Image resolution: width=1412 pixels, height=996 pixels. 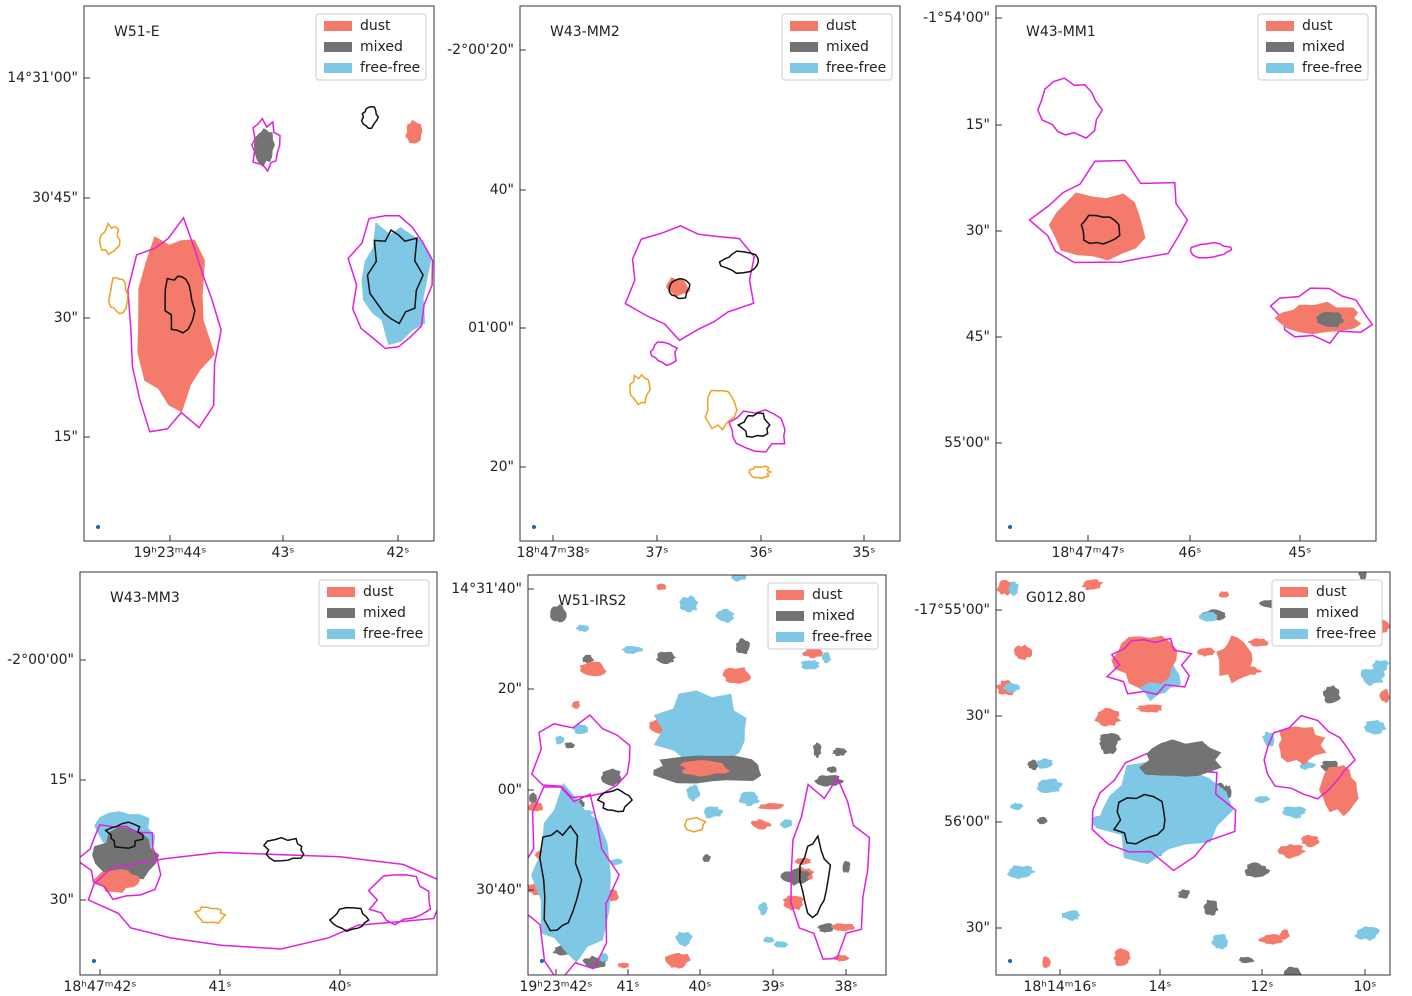 What do you see at coordinates (592, 601) in the screenshot?
I see `panel-title: W51-IRS2` at bounding box center [592, 601].